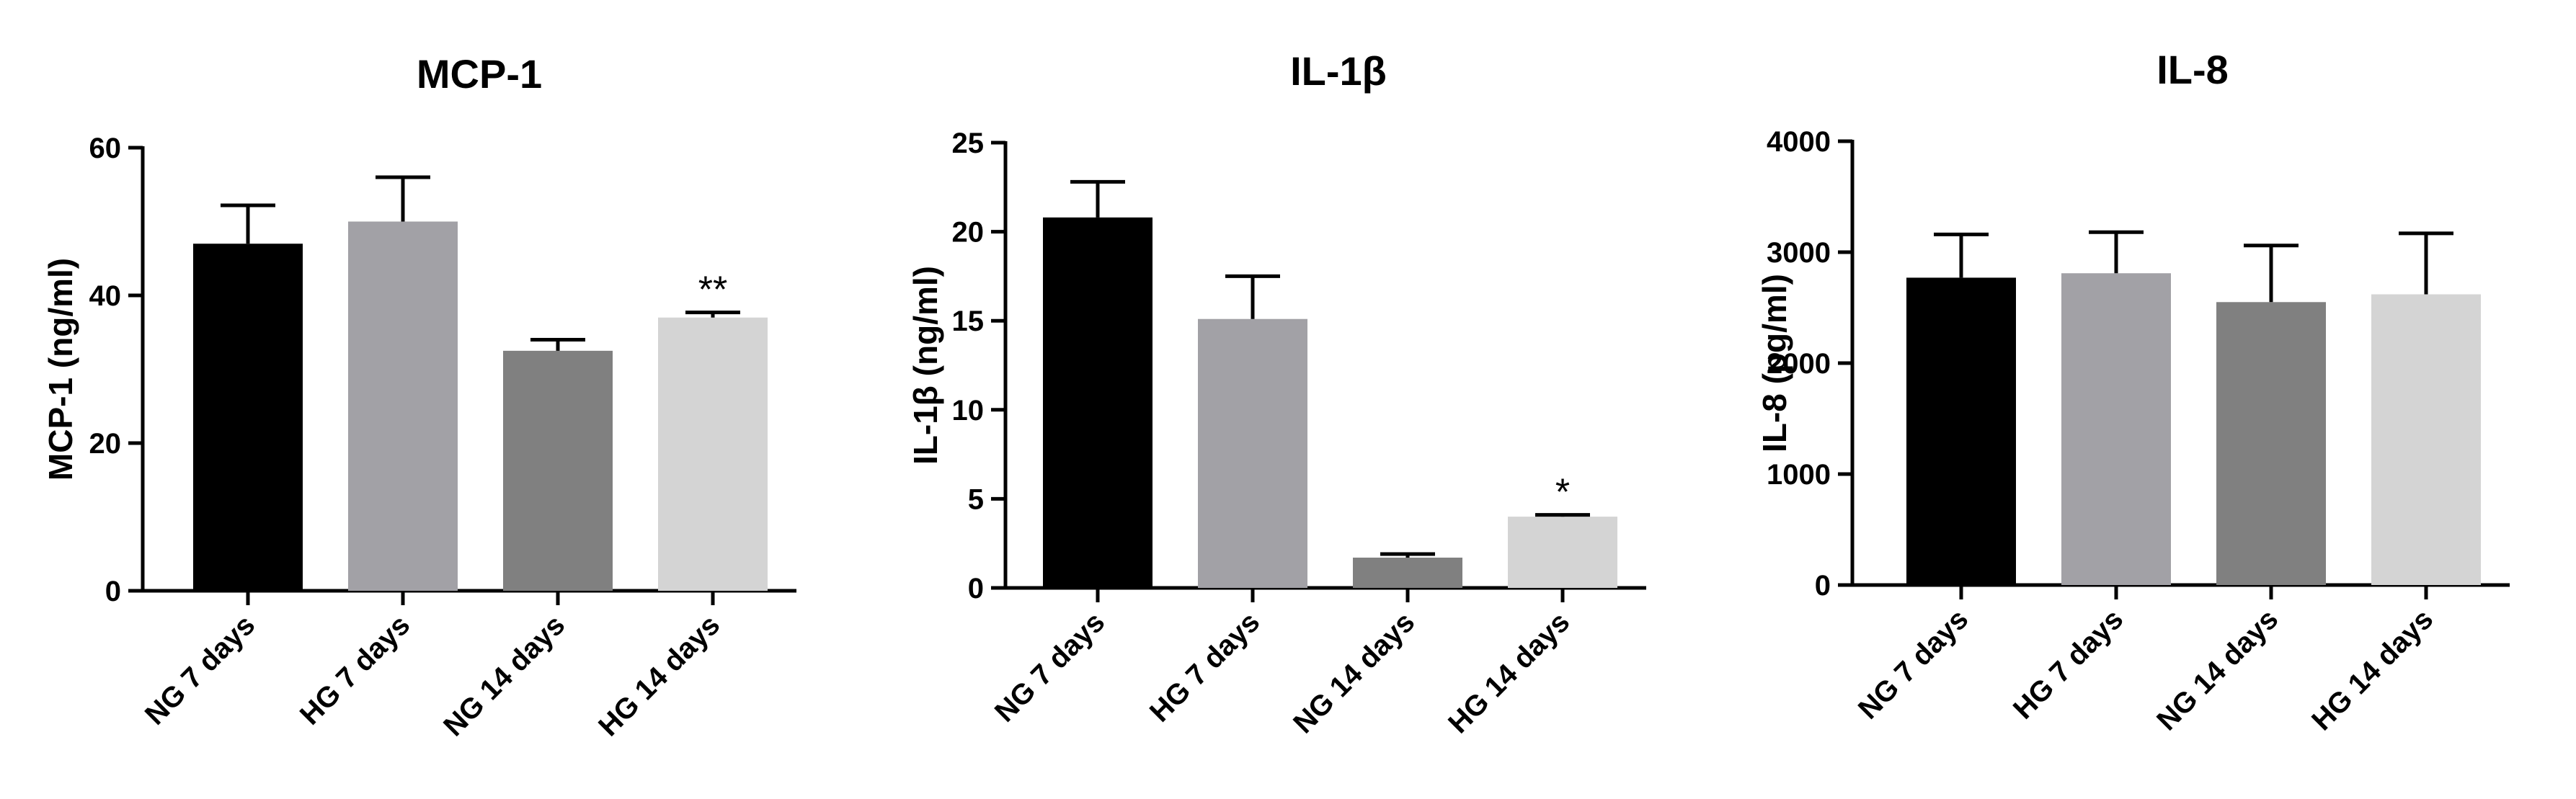 The height and width of the screenshot is (799, 2576). Describe the element at coordinates (968, 411) in the screenshot. I see `y-tick-label: 10` at that location.